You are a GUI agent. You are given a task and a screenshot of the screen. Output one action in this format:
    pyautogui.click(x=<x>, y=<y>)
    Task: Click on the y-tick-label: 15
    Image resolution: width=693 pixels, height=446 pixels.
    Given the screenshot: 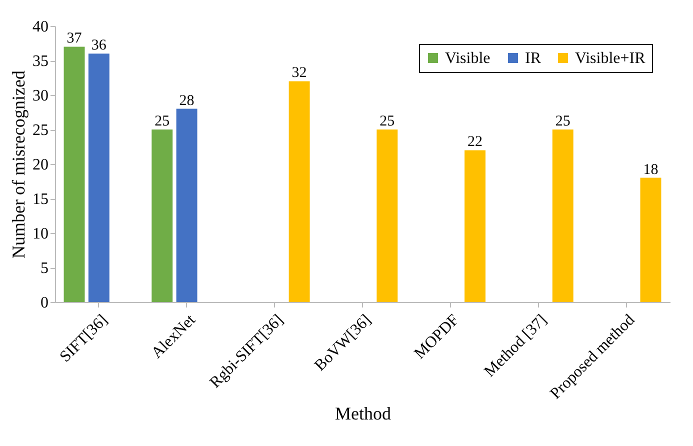 What is the action you would take?
    pyautogui.click(x=40, y=199)
    